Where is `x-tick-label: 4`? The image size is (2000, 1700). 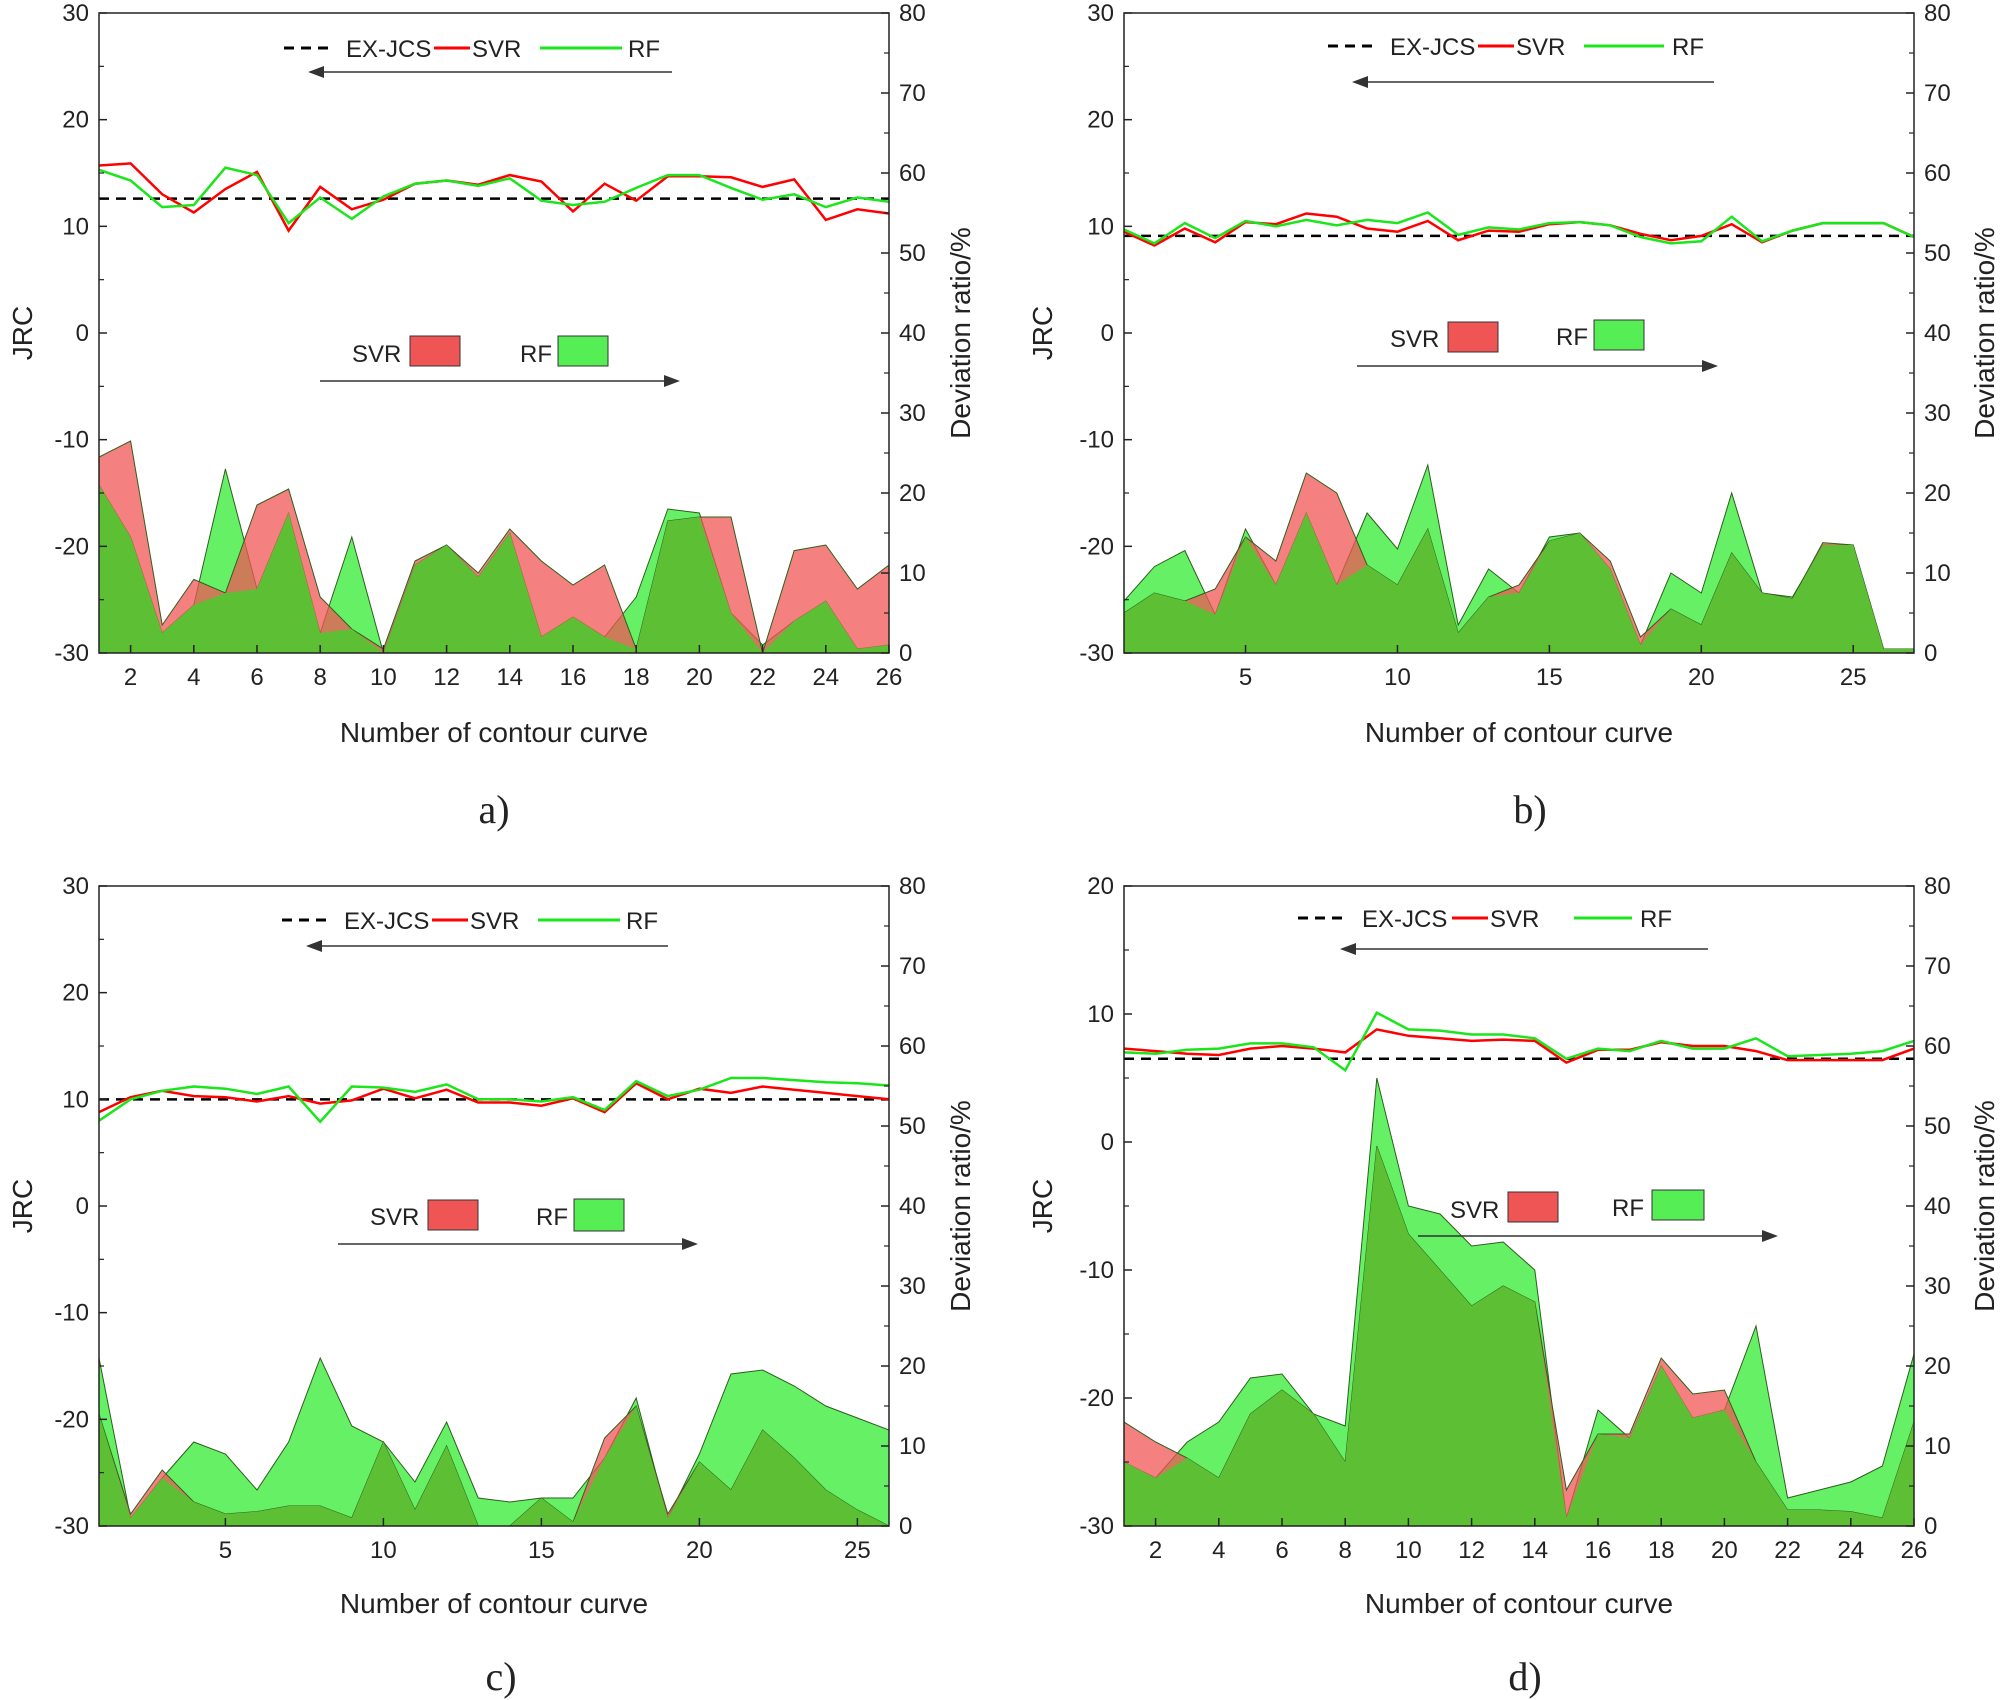
x-tick-label: 4 is located at coordinates (193, 677).